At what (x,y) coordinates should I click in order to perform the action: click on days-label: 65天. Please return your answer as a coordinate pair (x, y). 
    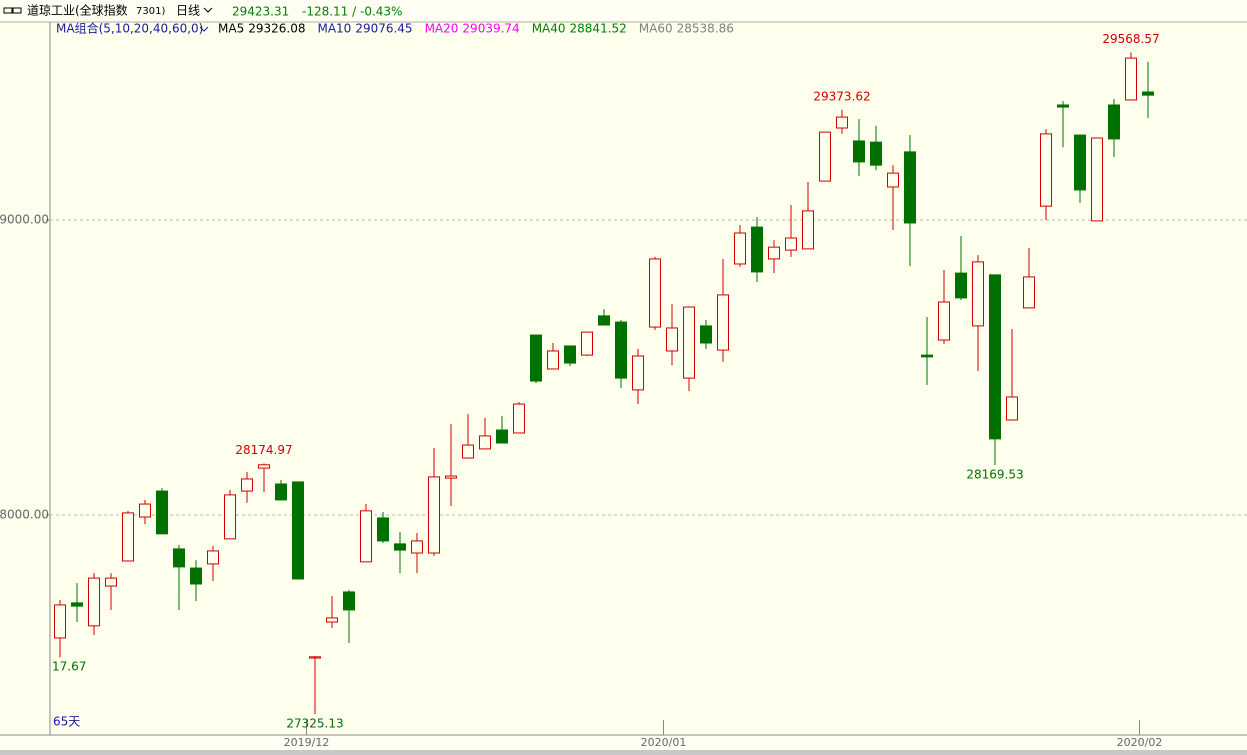
    Looking at the image, I should click on (66, 722).